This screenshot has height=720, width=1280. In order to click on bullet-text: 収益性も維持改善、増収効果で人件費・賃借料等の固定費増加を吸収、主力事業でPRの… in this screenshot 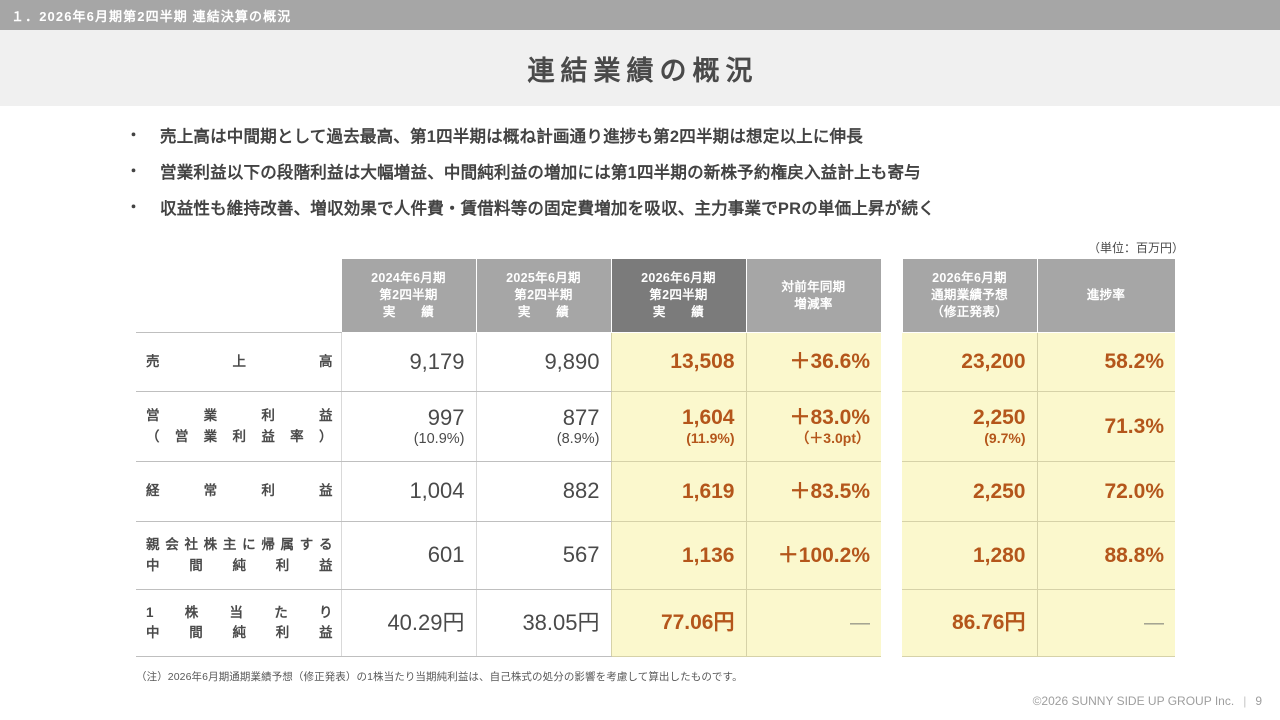, I will do `click(547, 209)`.